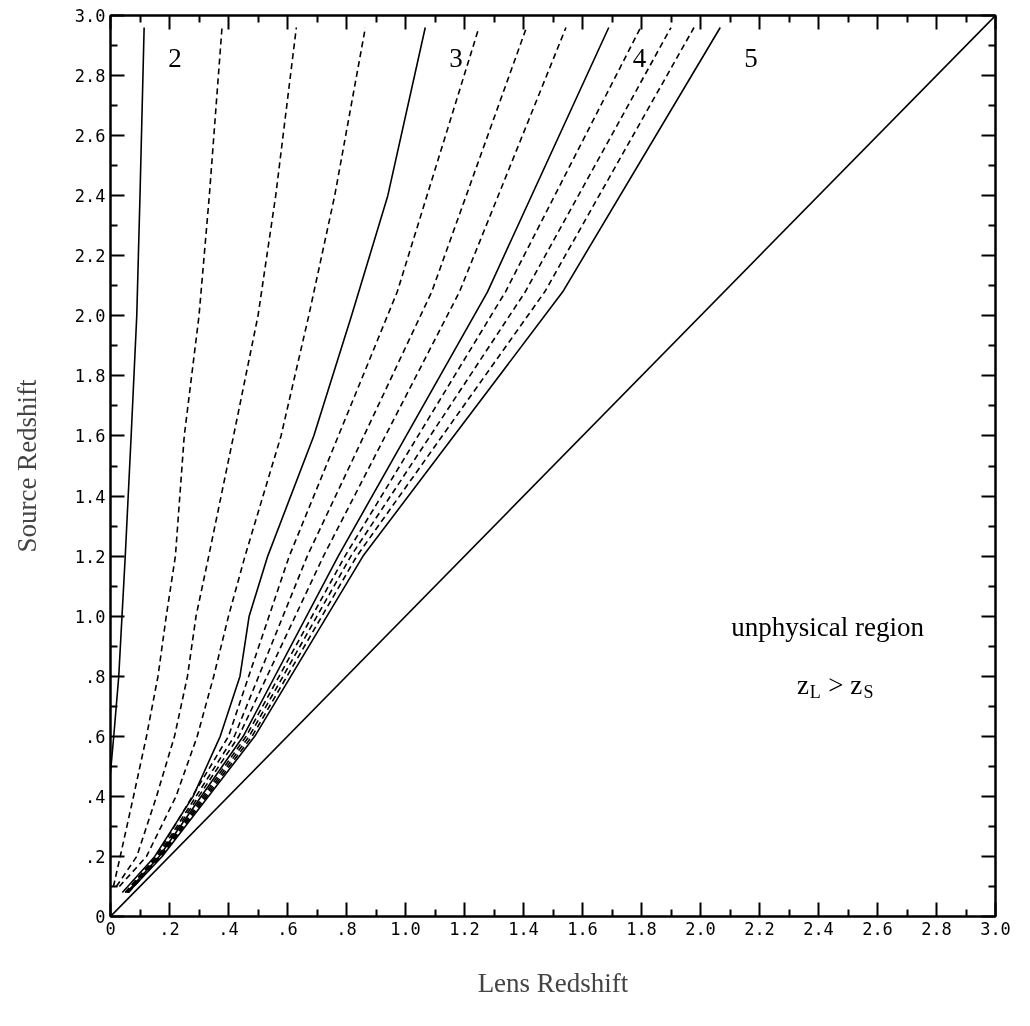 Image resolution: width=1030 pixels, height=1026 pixels. Describe the element at coordinates (90, 616) in the screenshot. I see `y-tick-label: 1.0` at that location.